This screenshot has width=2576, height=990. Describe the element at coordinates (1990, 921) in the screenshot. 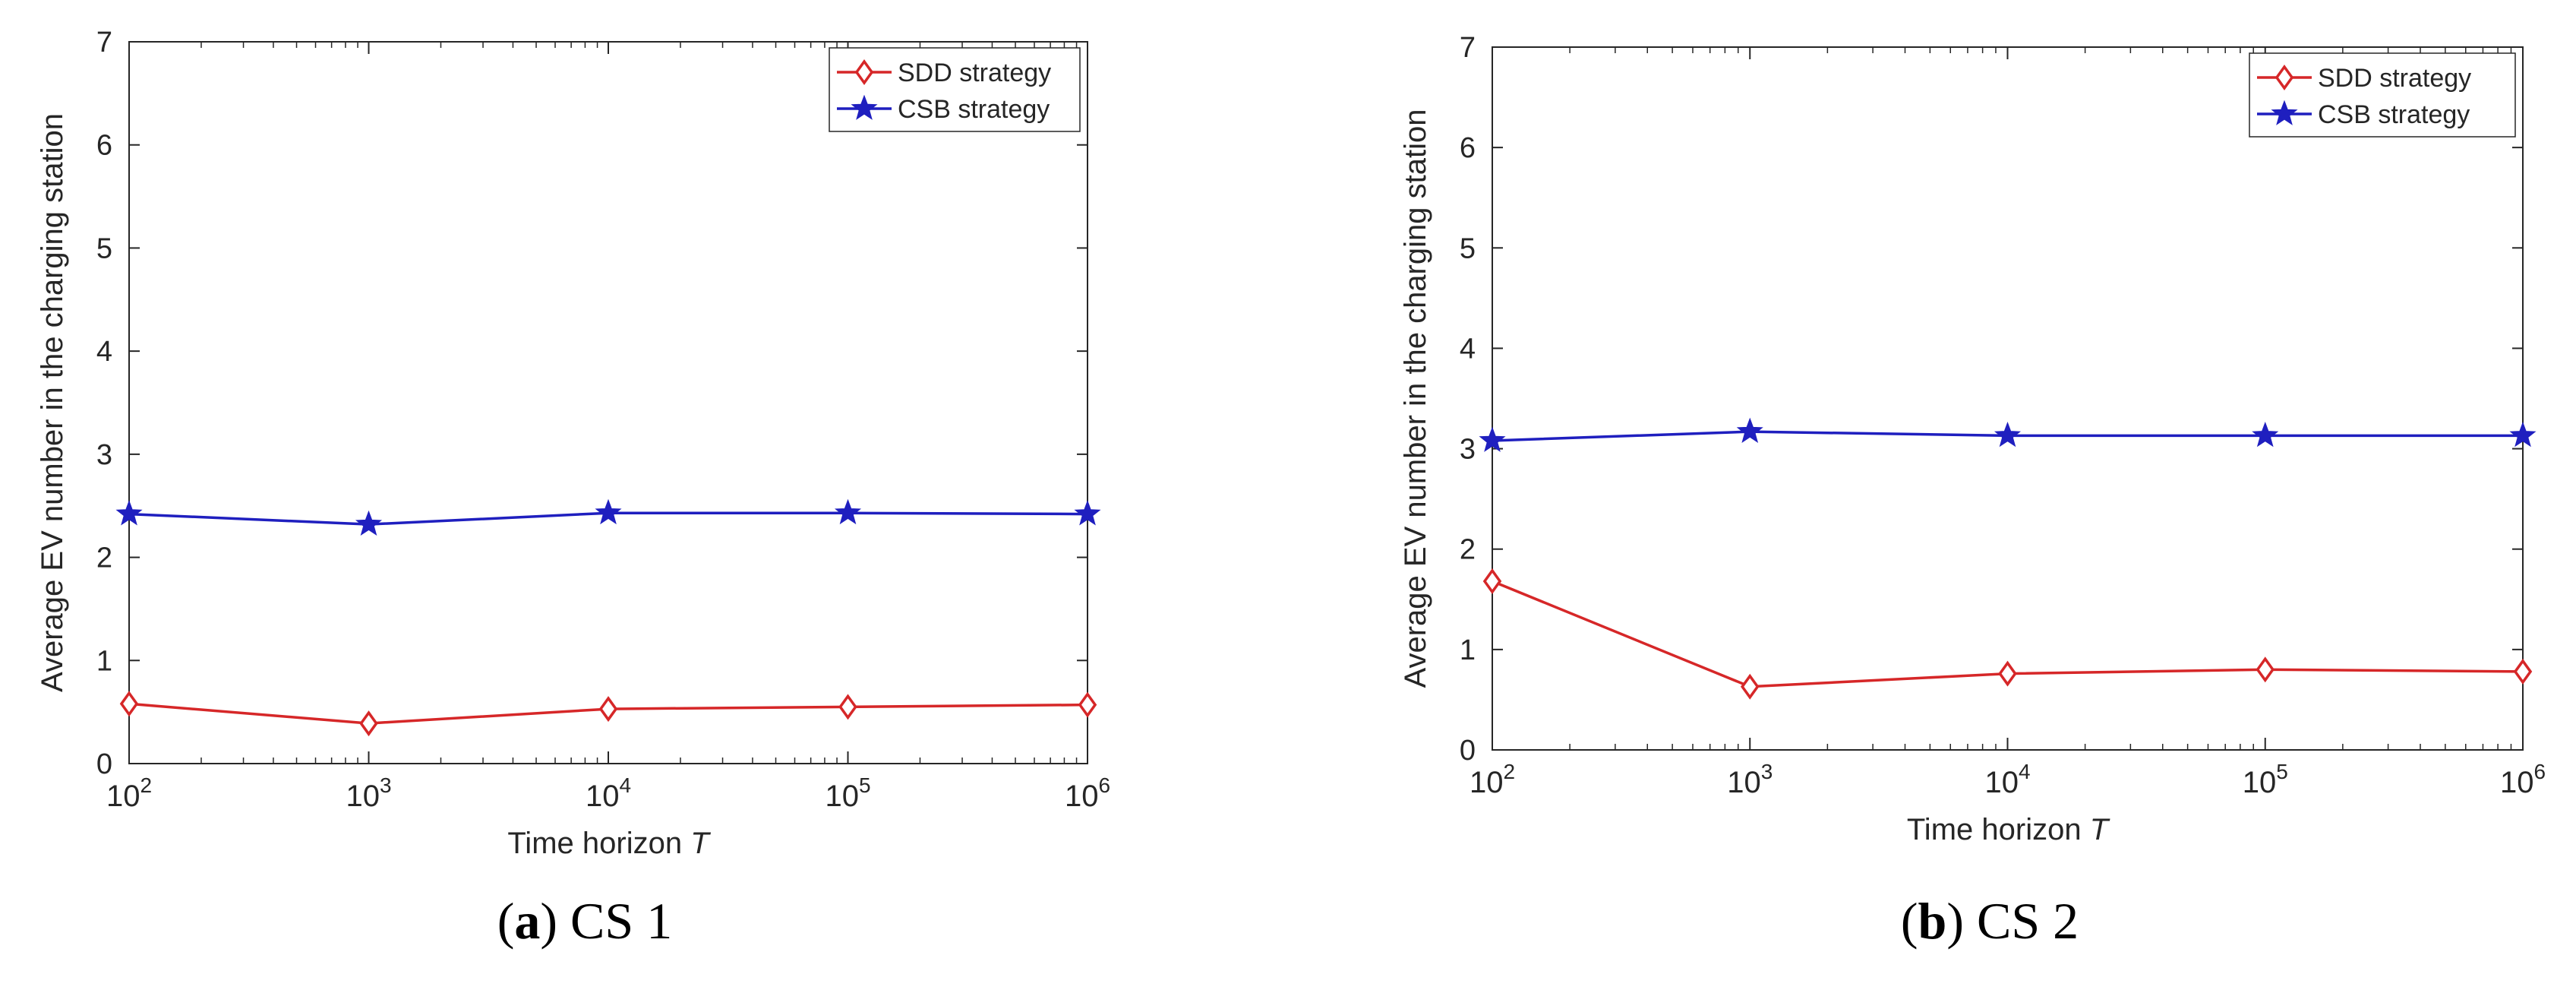

I see `panel-caption: (b) CS 2` at that location.